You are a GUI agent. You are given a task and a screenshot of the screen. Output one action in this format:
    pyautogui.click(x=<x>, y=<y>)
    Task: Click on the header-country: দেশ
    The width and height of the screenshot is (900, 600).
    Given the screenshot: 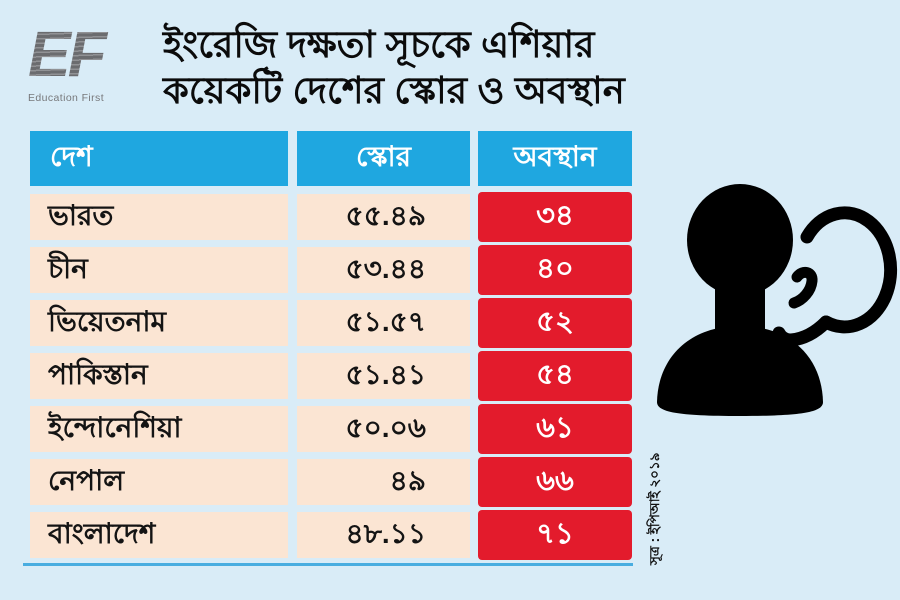 What is the action you would take?
    pyautogui.click(x=159, y=158)
    